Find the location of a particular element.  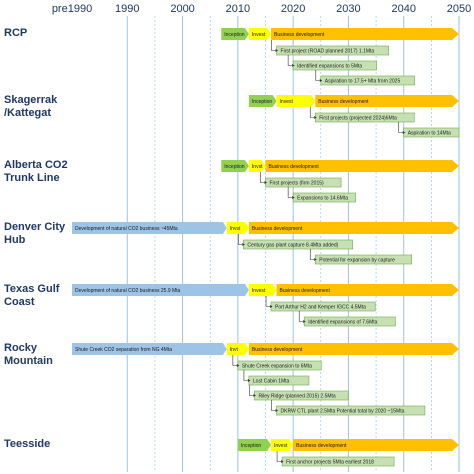

phase-label-invest: Invt is located at coordinates (234, 350).